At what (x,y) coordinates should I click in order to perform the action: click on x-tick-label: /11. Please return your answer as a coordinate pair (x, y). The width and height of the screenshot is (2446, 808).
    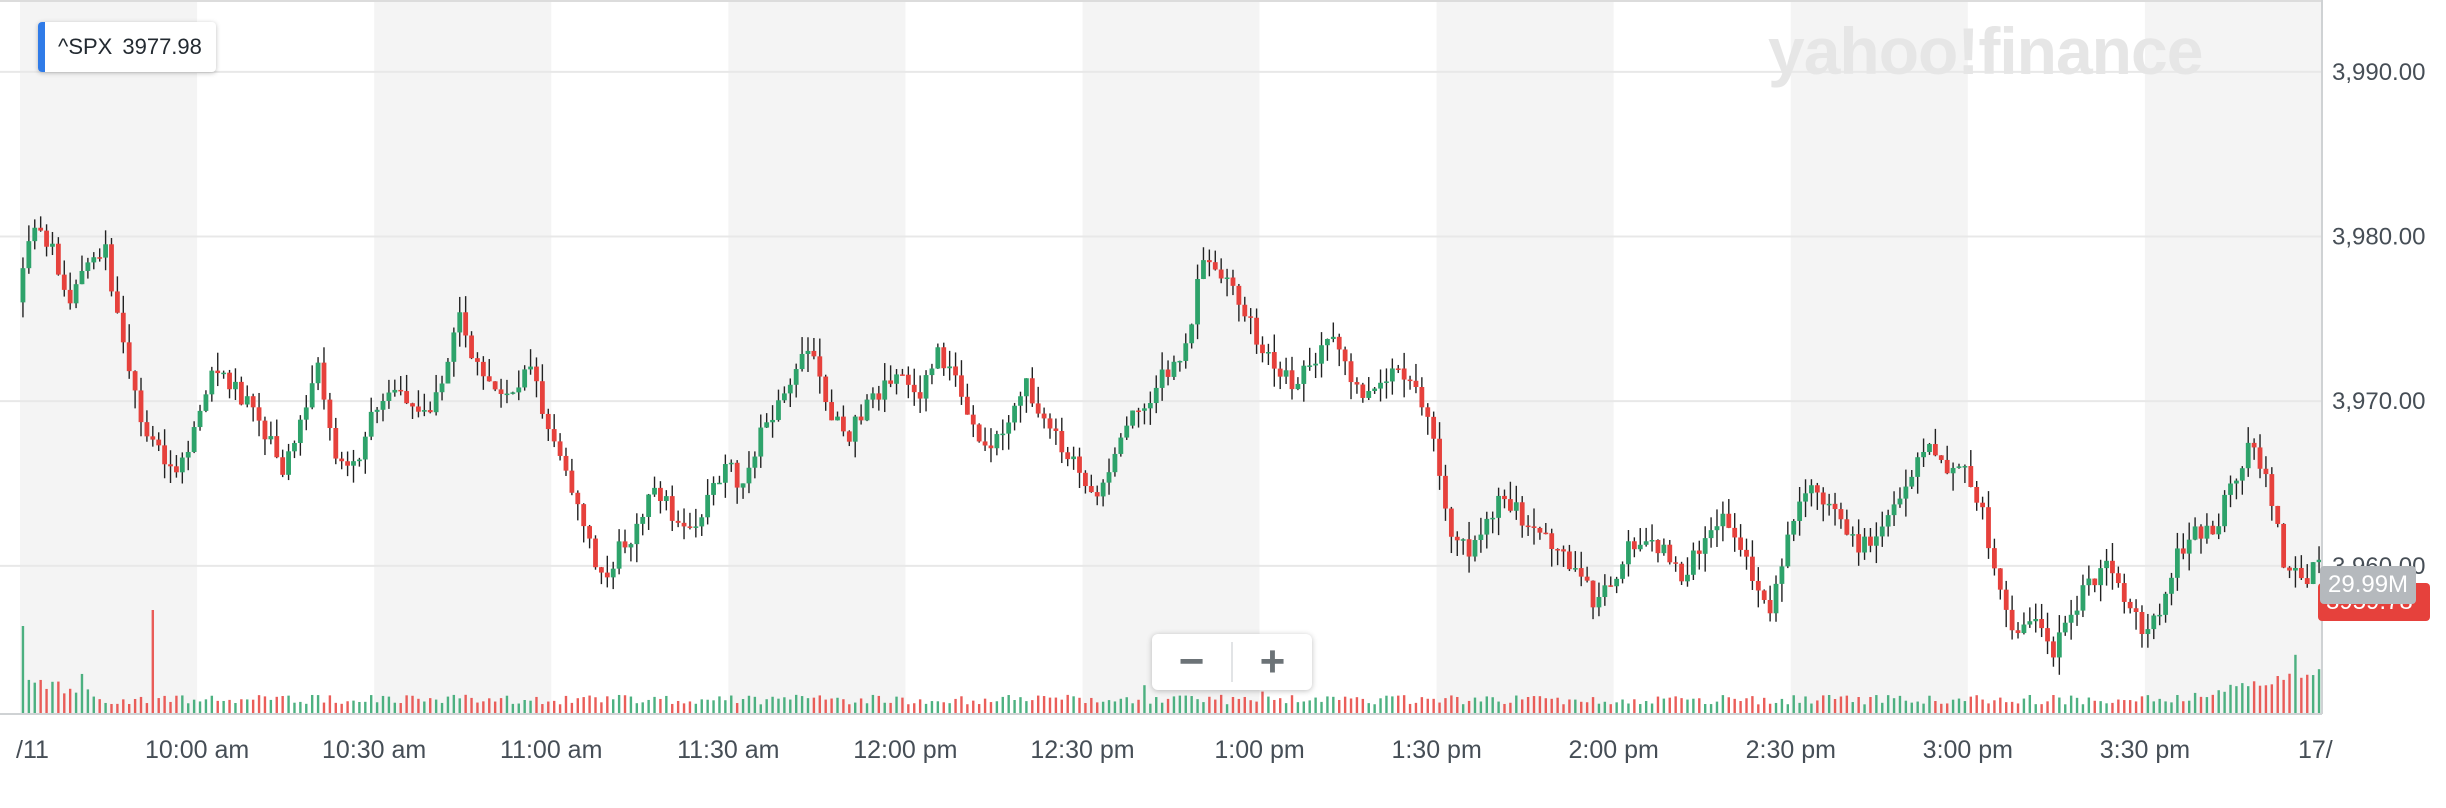
    Looking at the image, I should click on (32, 750).